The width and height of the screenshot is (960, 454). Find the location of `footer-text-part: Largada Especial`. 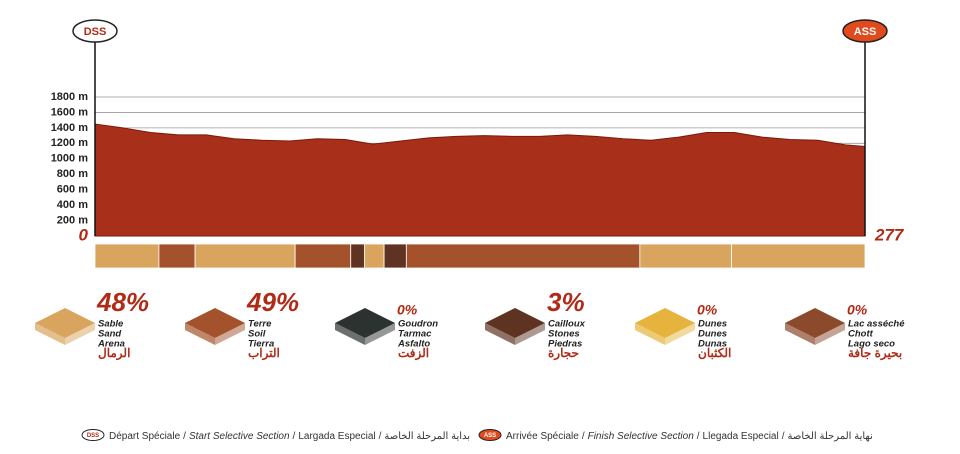

footer-text-part: Largada Especial is located at coordinates (336, 436).